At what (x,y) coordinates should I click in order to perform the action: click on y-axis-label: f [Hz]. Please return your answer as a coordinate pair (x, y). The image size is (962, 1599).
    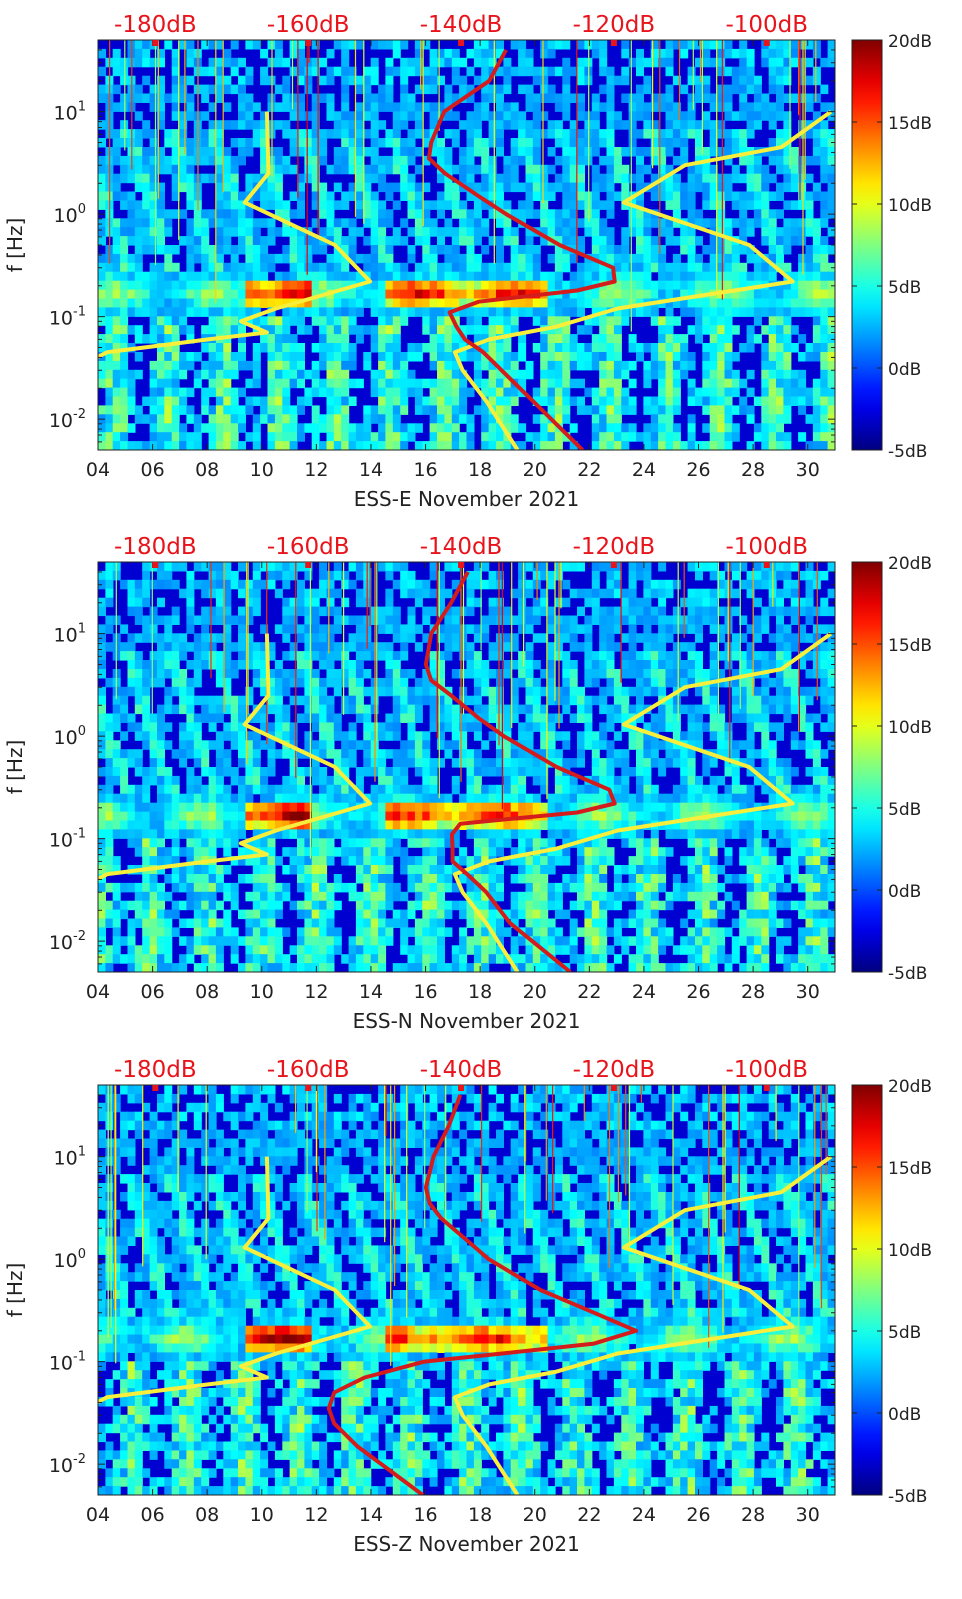
    Looking at the image, I should click on (15, 245).